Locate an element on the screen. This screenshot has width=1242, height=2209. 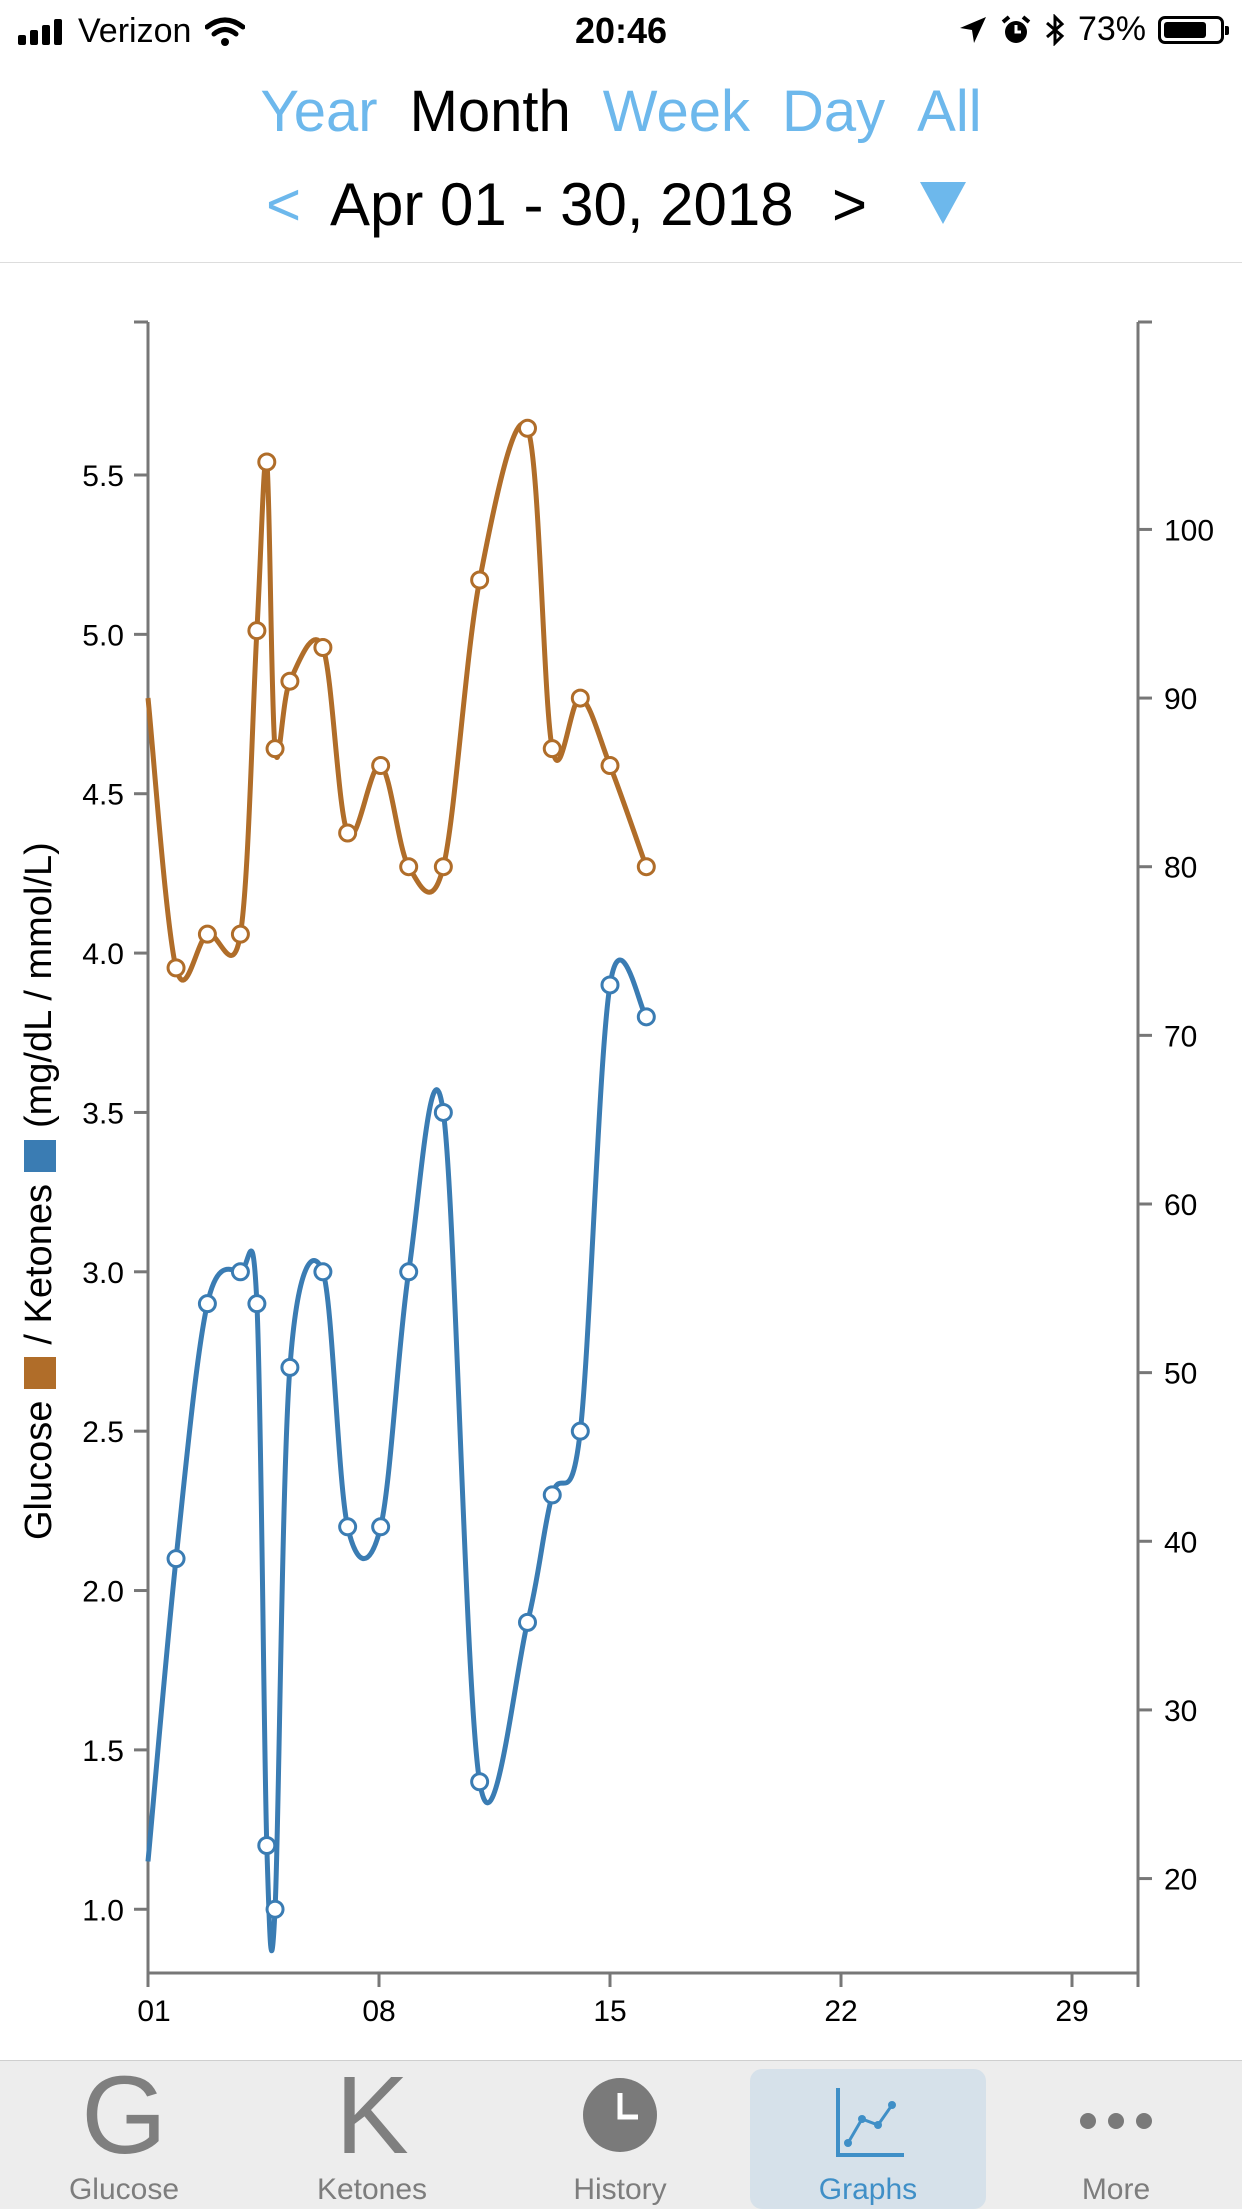
status-time: 20:46 is located at coordinates (621, 30).